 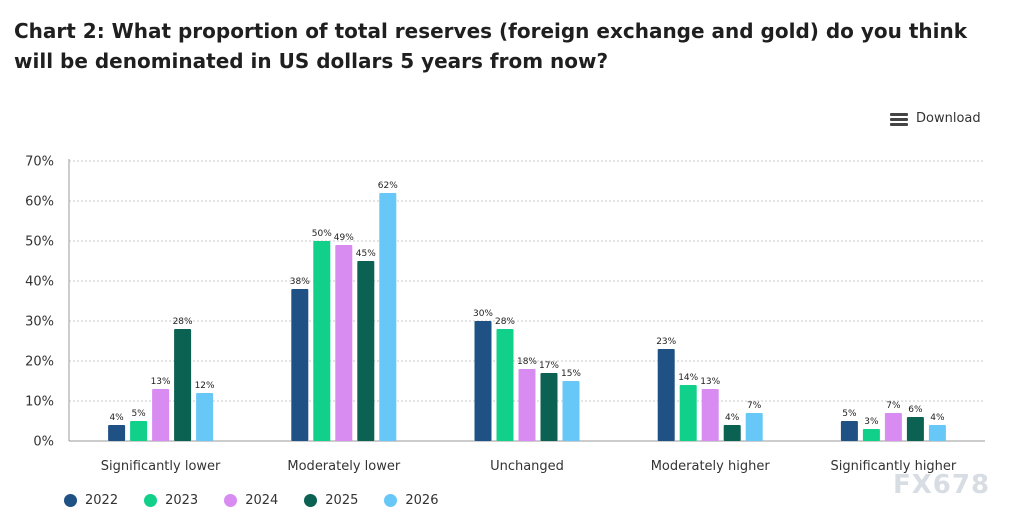 What do you see at coordinates (388, 186) in the screenshot?
I see `data-label: 62%` at bounding box center [388, 186].